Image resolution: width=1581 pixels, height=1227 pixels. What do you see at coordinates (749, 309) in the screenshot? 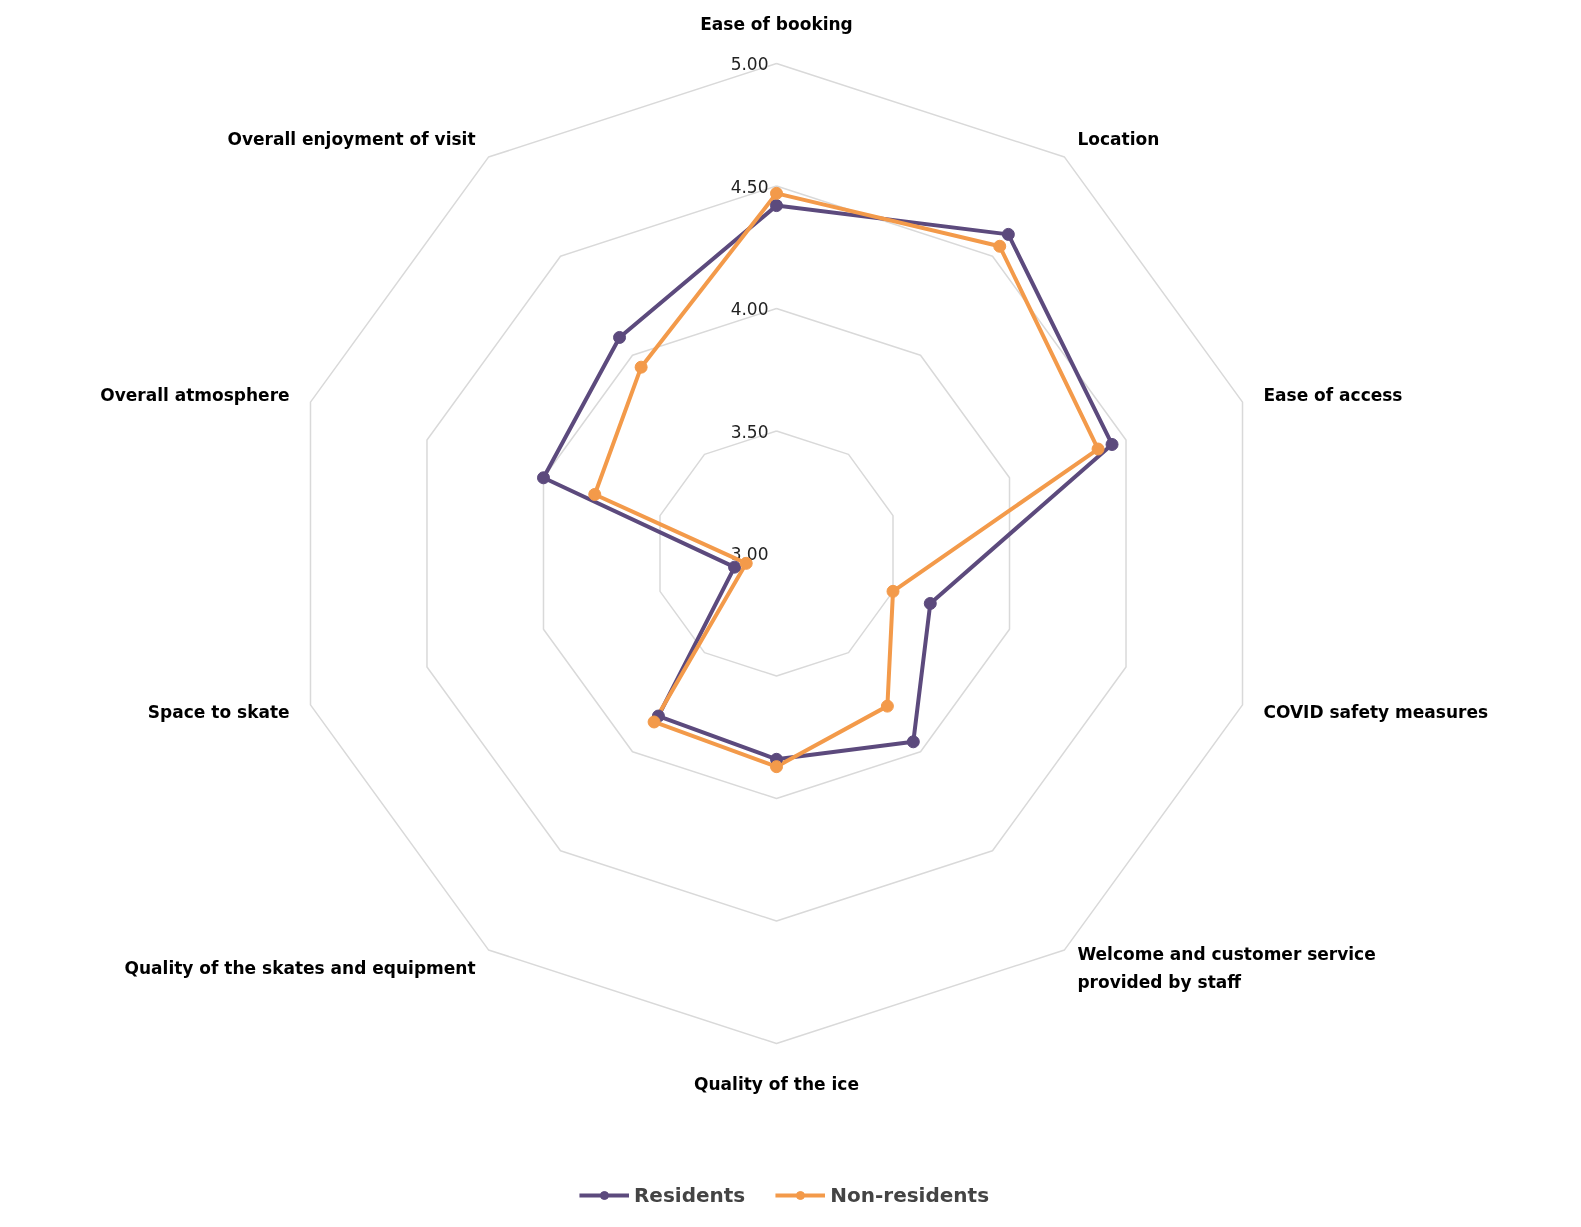
I see `y-tick-label: 4.00` at bounding box center [749, 309].